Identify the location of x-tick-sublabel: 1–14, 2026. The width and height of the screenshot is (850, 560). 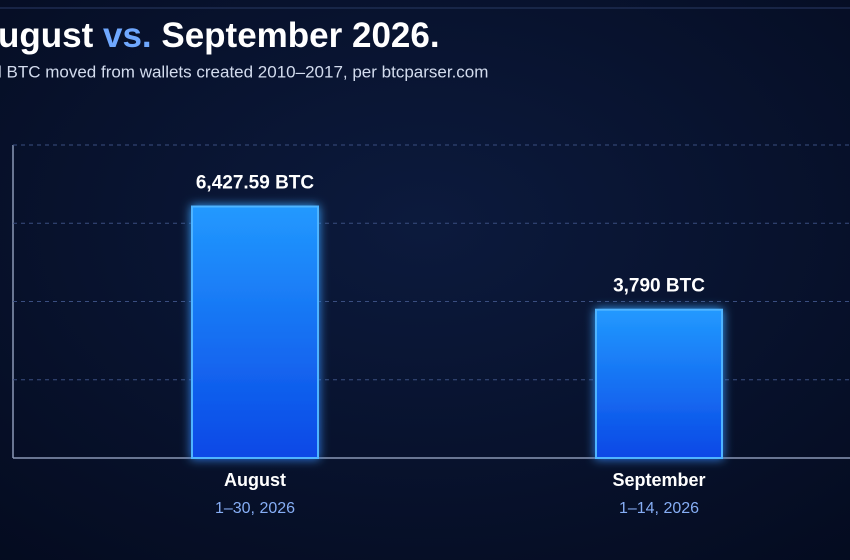
(659, 508).